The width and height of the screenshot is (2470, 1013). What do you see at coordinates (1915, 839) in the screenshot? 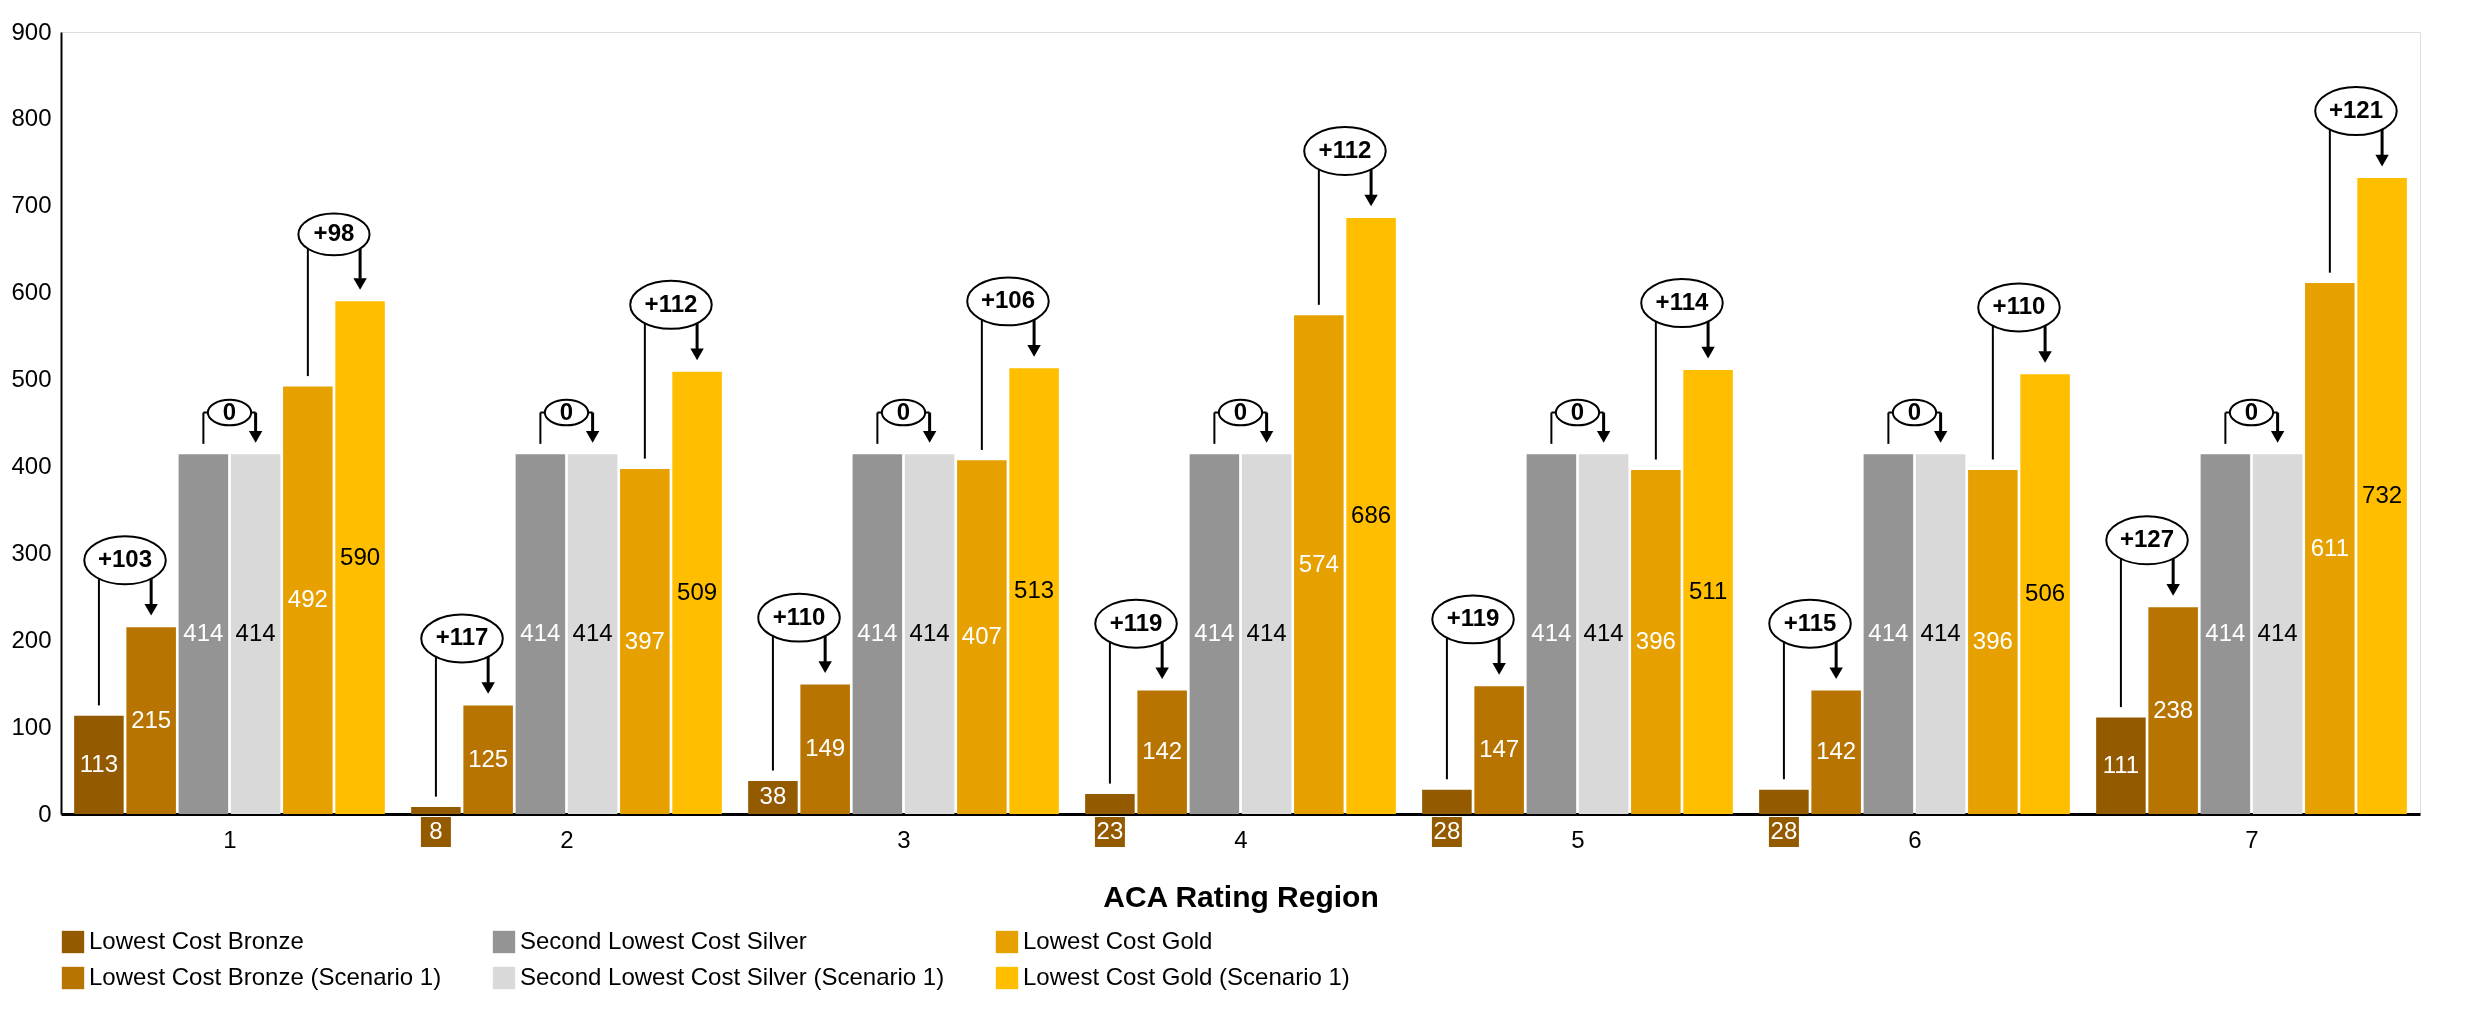
I see `x-tick-label: 6` at bounding box center [1915, 839].